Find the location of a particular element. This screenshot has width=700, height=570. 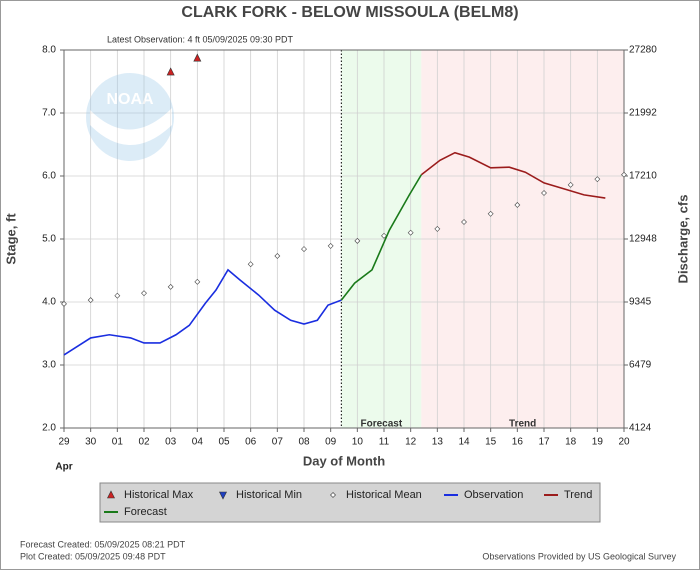

x-tick-label: 14 is located at coordinates (464, 442).